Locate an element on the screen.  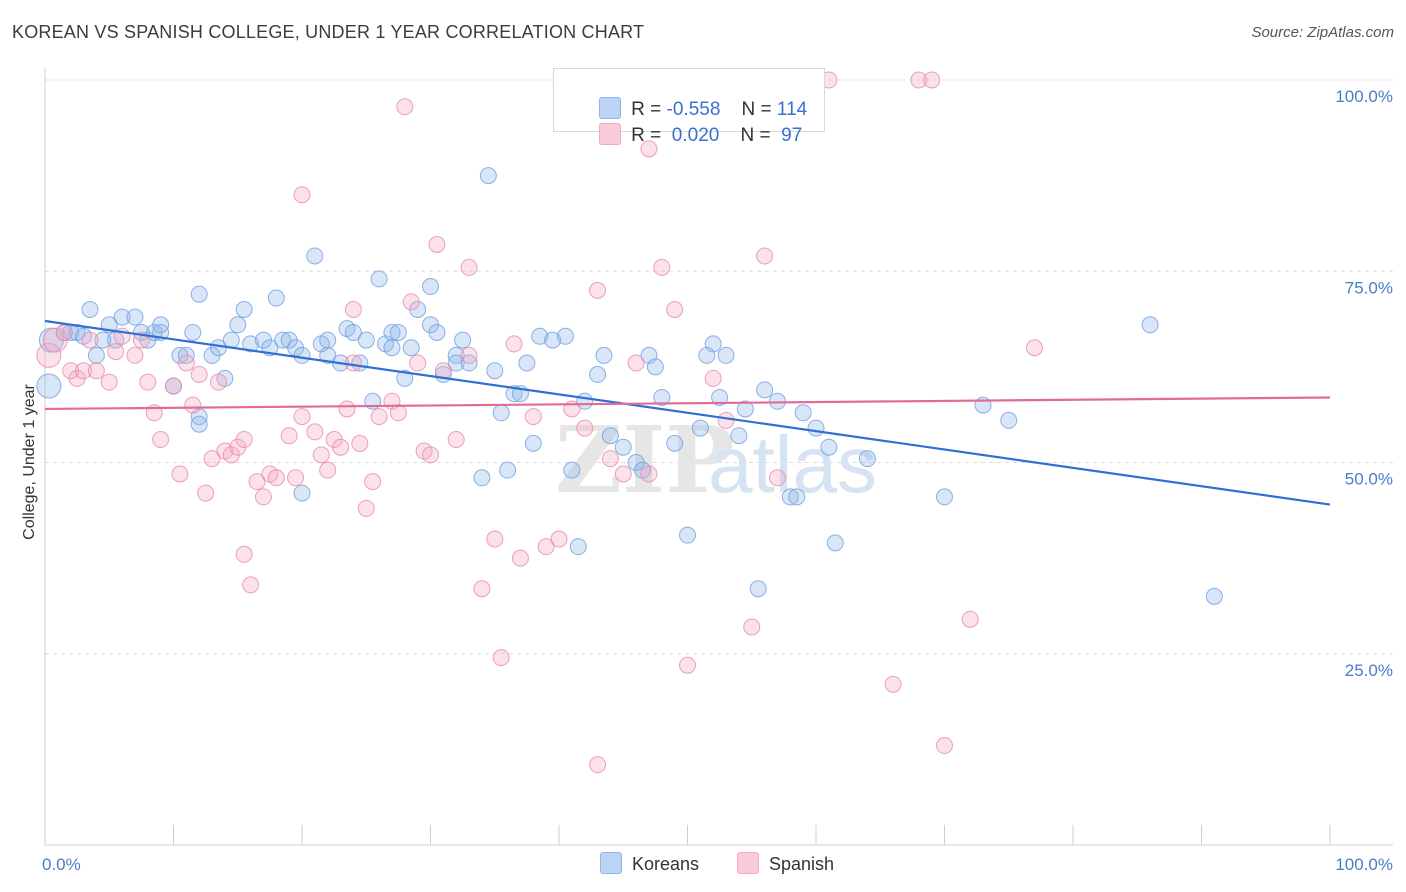
spanish-r-value: 0.020 is located at coordinates (693, 135).